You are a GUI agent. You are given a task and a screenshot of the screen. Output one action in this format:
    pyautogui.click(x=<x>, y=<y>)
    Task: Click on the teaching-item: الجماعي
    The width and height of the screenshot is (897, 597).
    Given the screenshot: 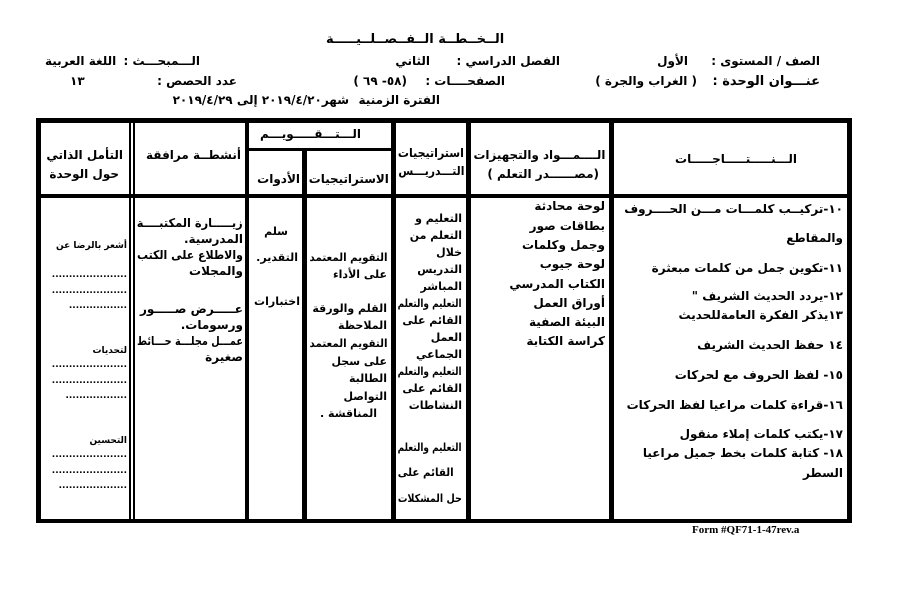 What is the action you would take?
    pyautogui.click(x=439, y=354)
    